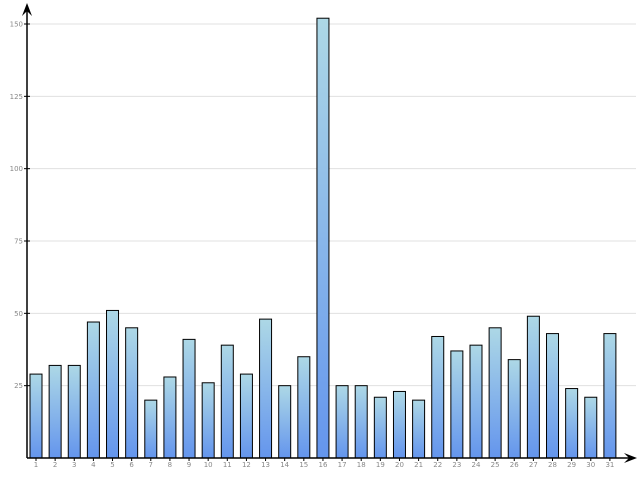 Image resolution: width=640 pixels, height=484 pixels. Describe the element at coordinates (18, 386) in the screenshot. I see `y-tick-label: 25` at that location.